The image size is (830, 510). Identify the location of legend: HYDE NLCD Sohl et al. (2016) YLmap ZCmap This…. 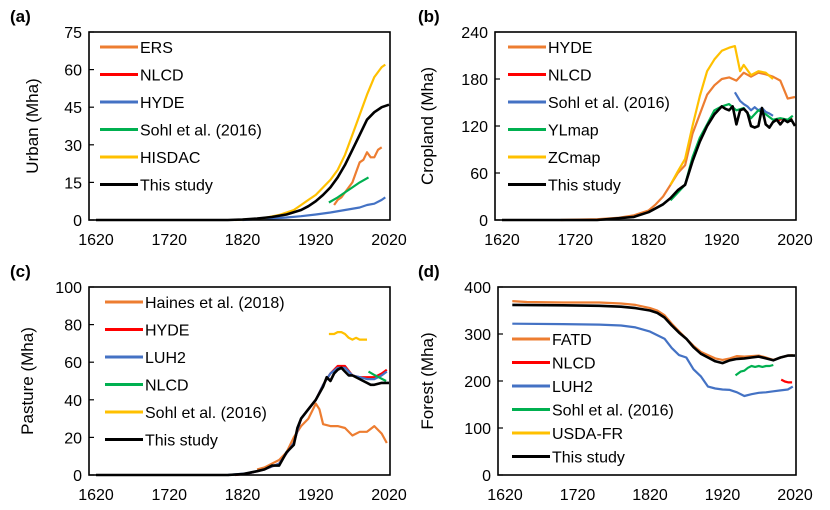
(589, 117).